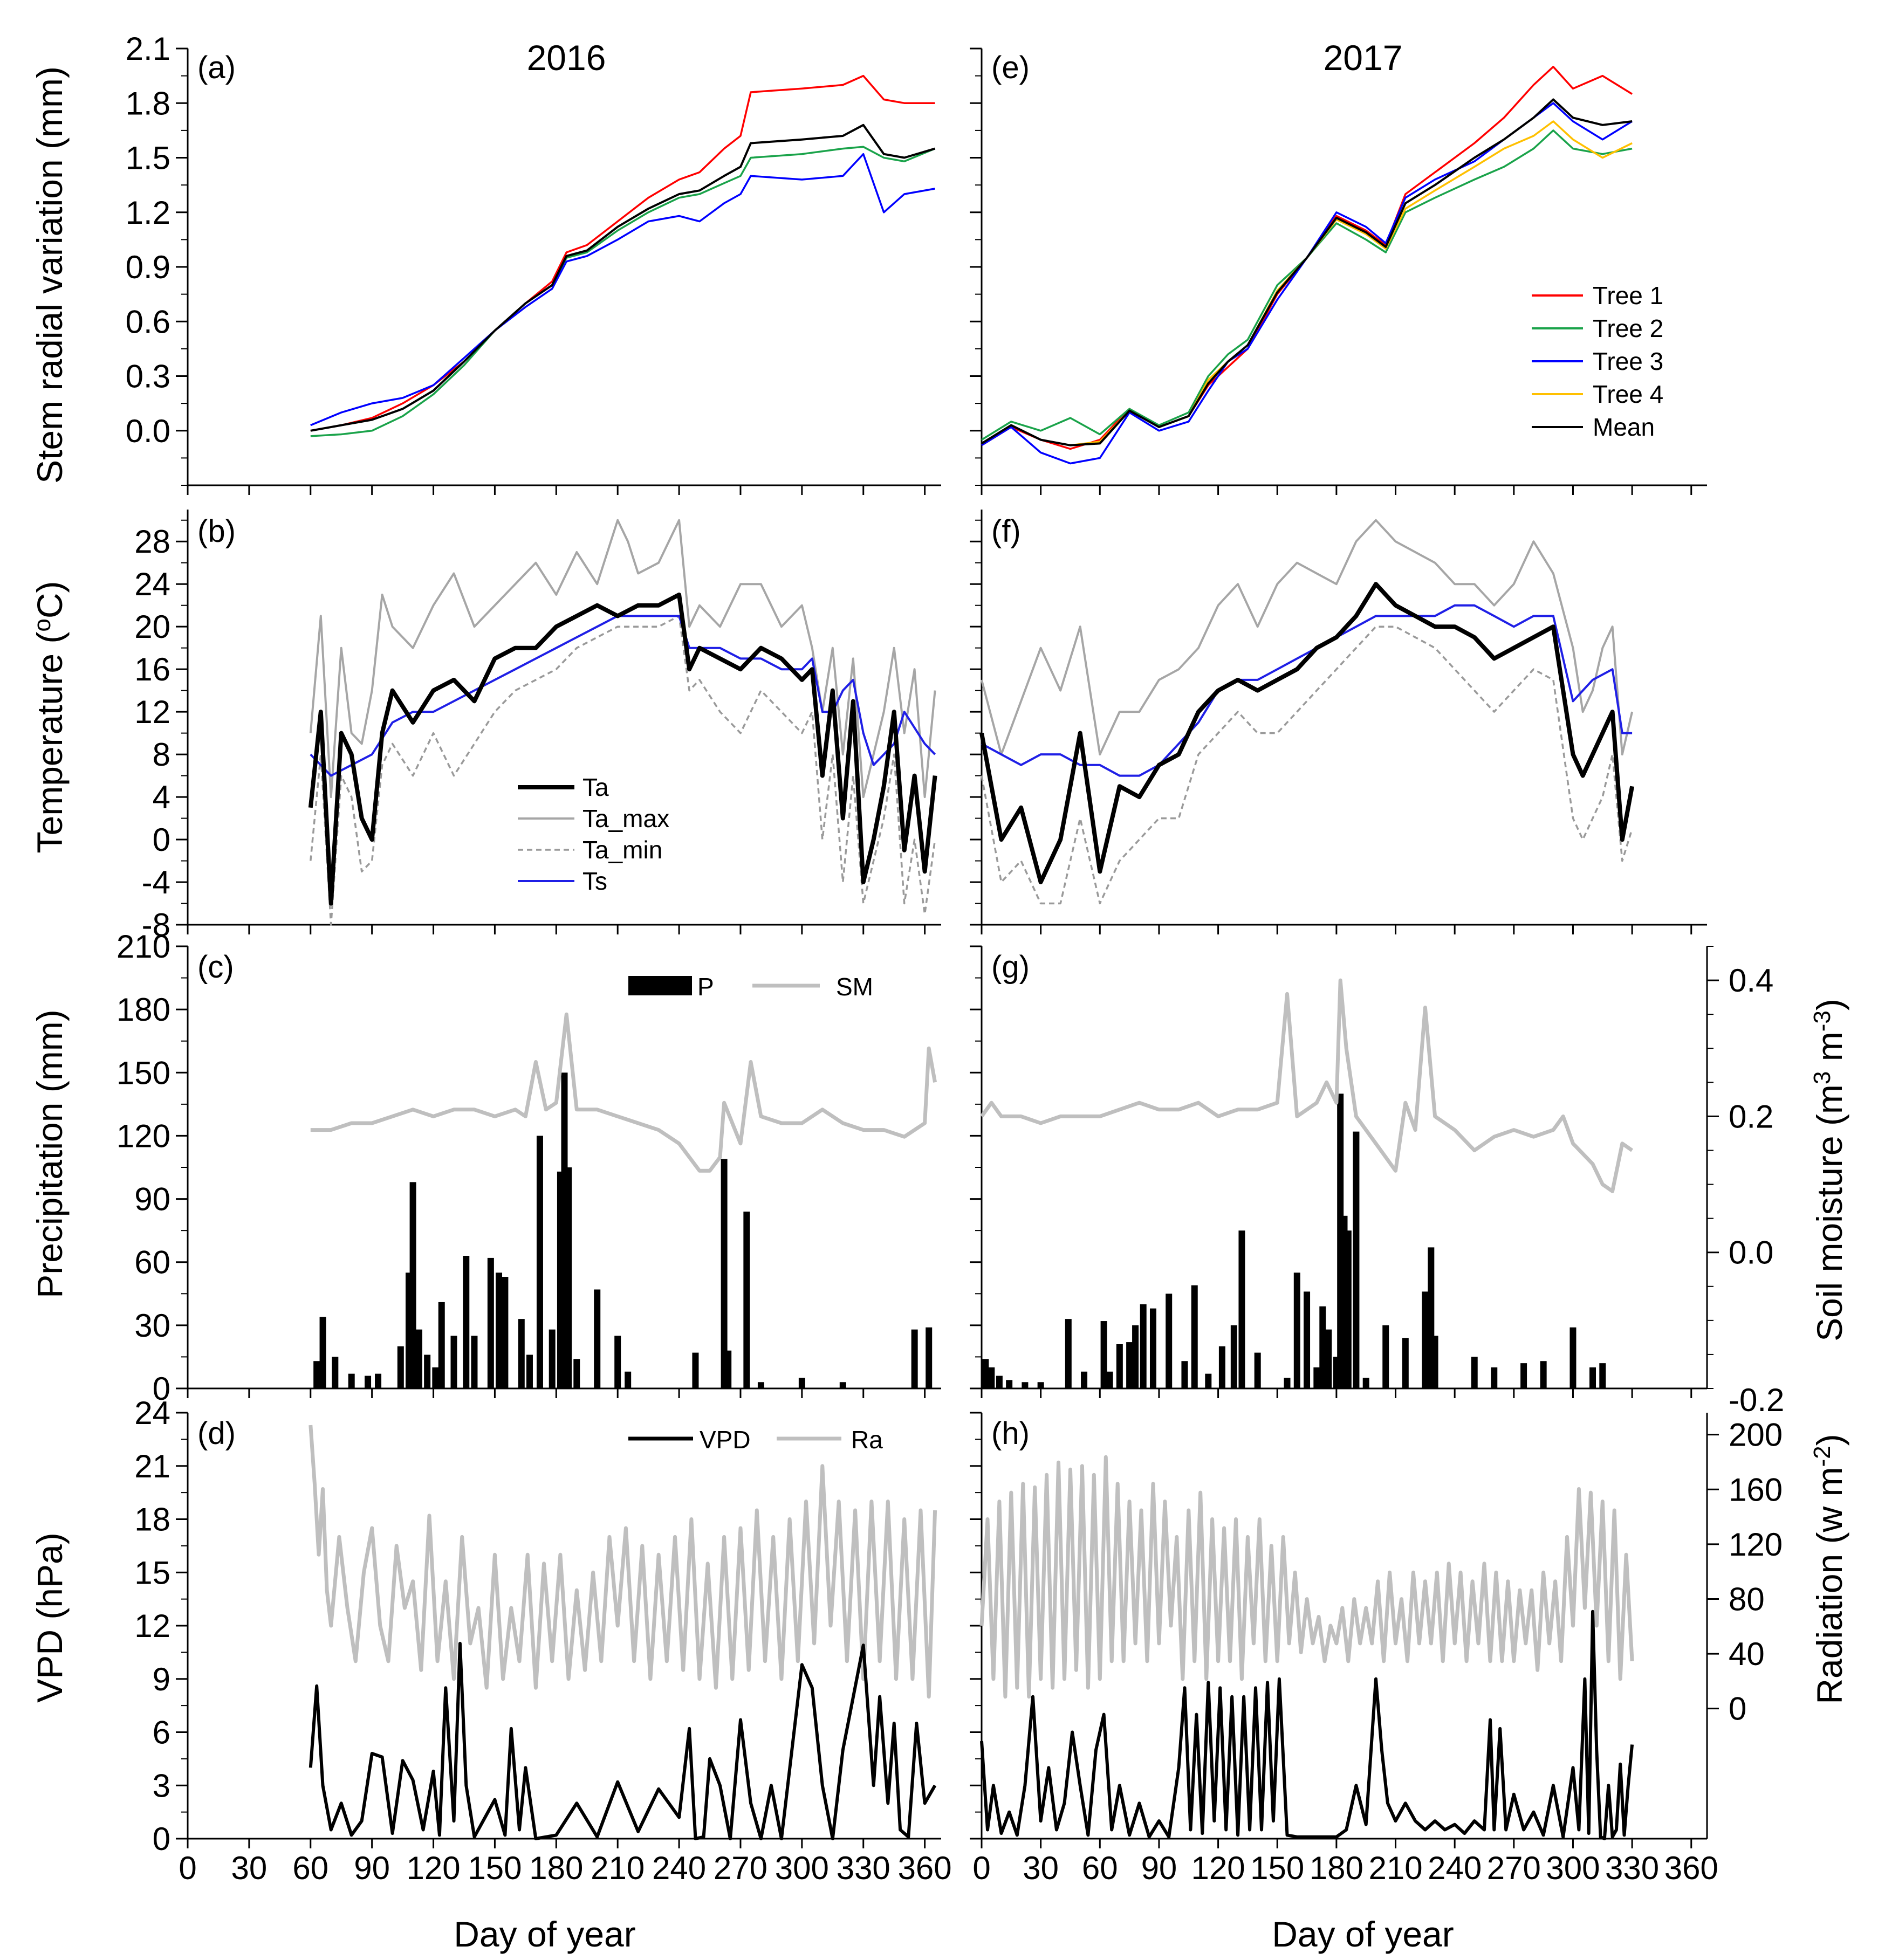  What do you see at coordinates (161, 1679) in the screenshot?
I see `panel-d-ytick-label: 9` at bounding box center [161, 1679].